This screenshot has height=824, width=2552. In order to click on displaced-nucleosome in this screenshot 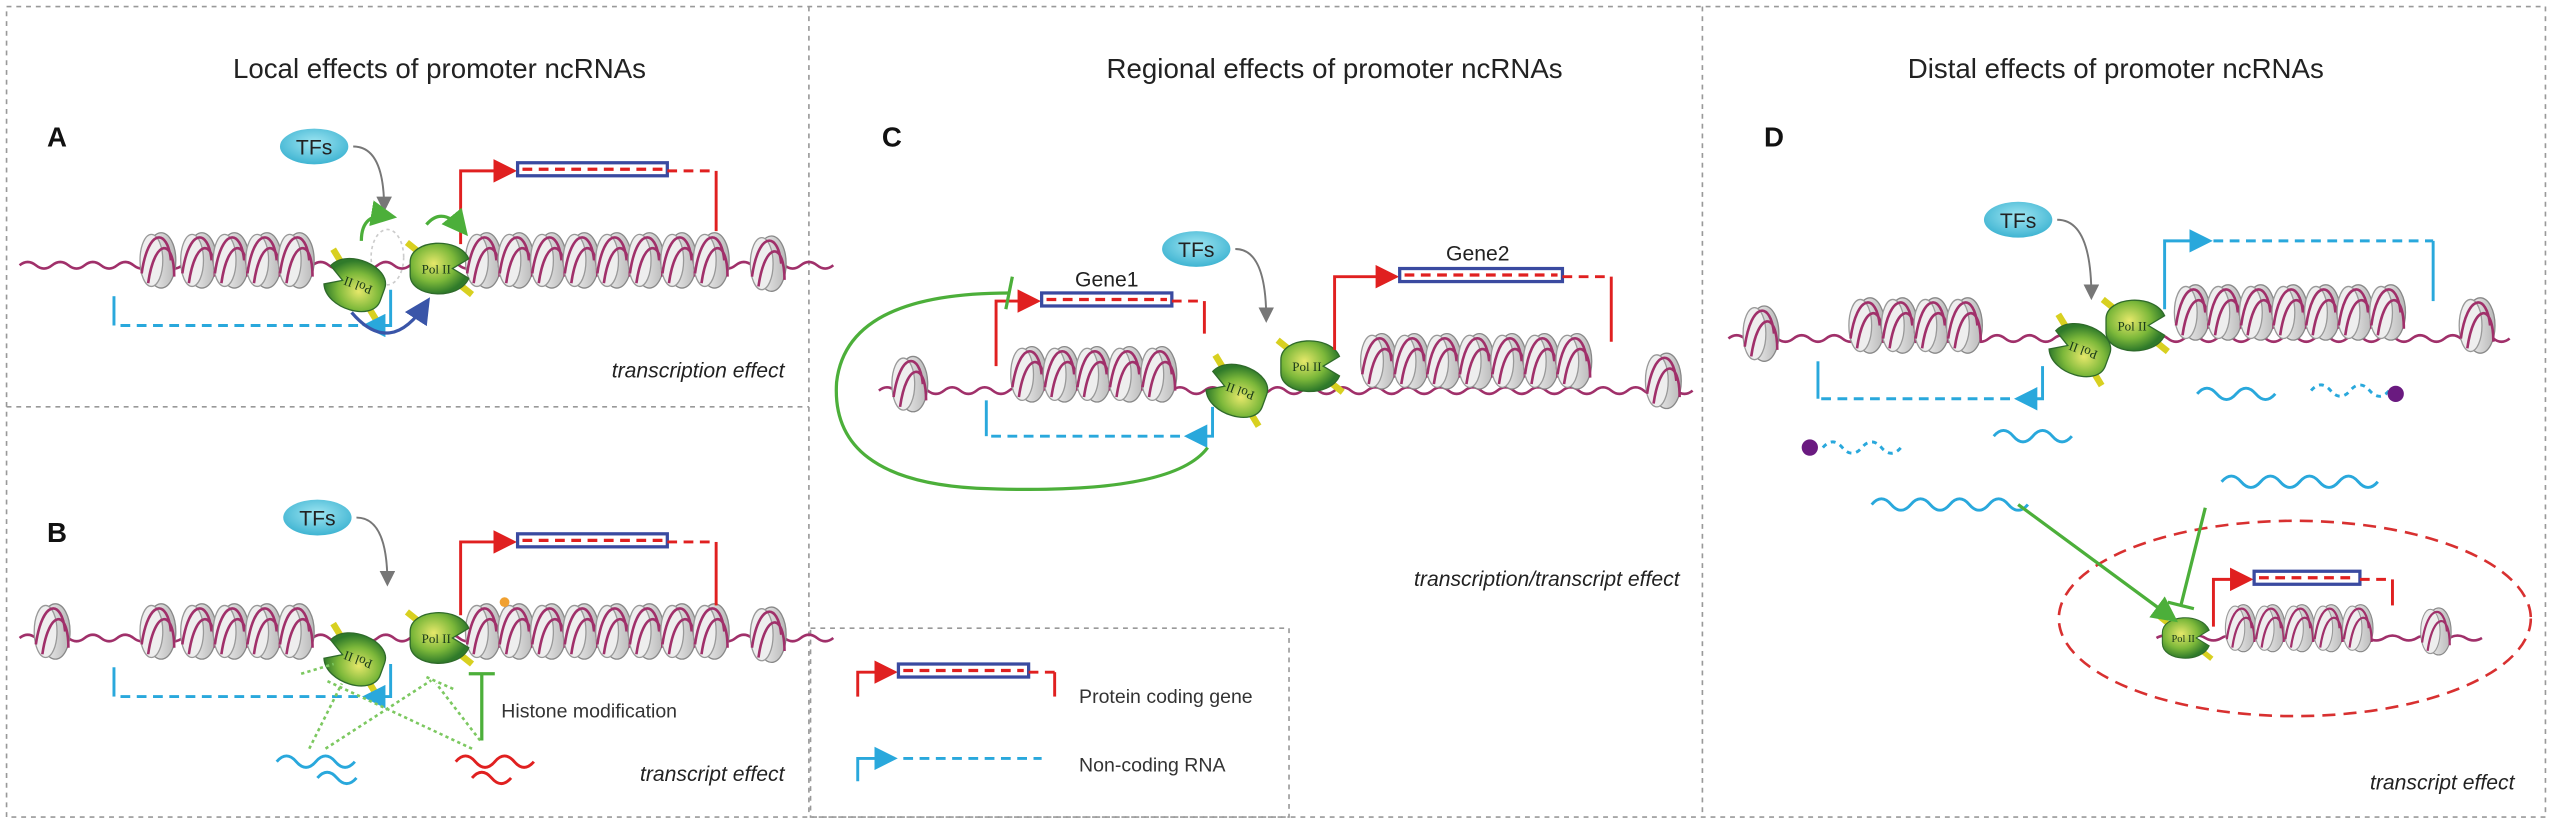, I will do `click(387, 257)`.